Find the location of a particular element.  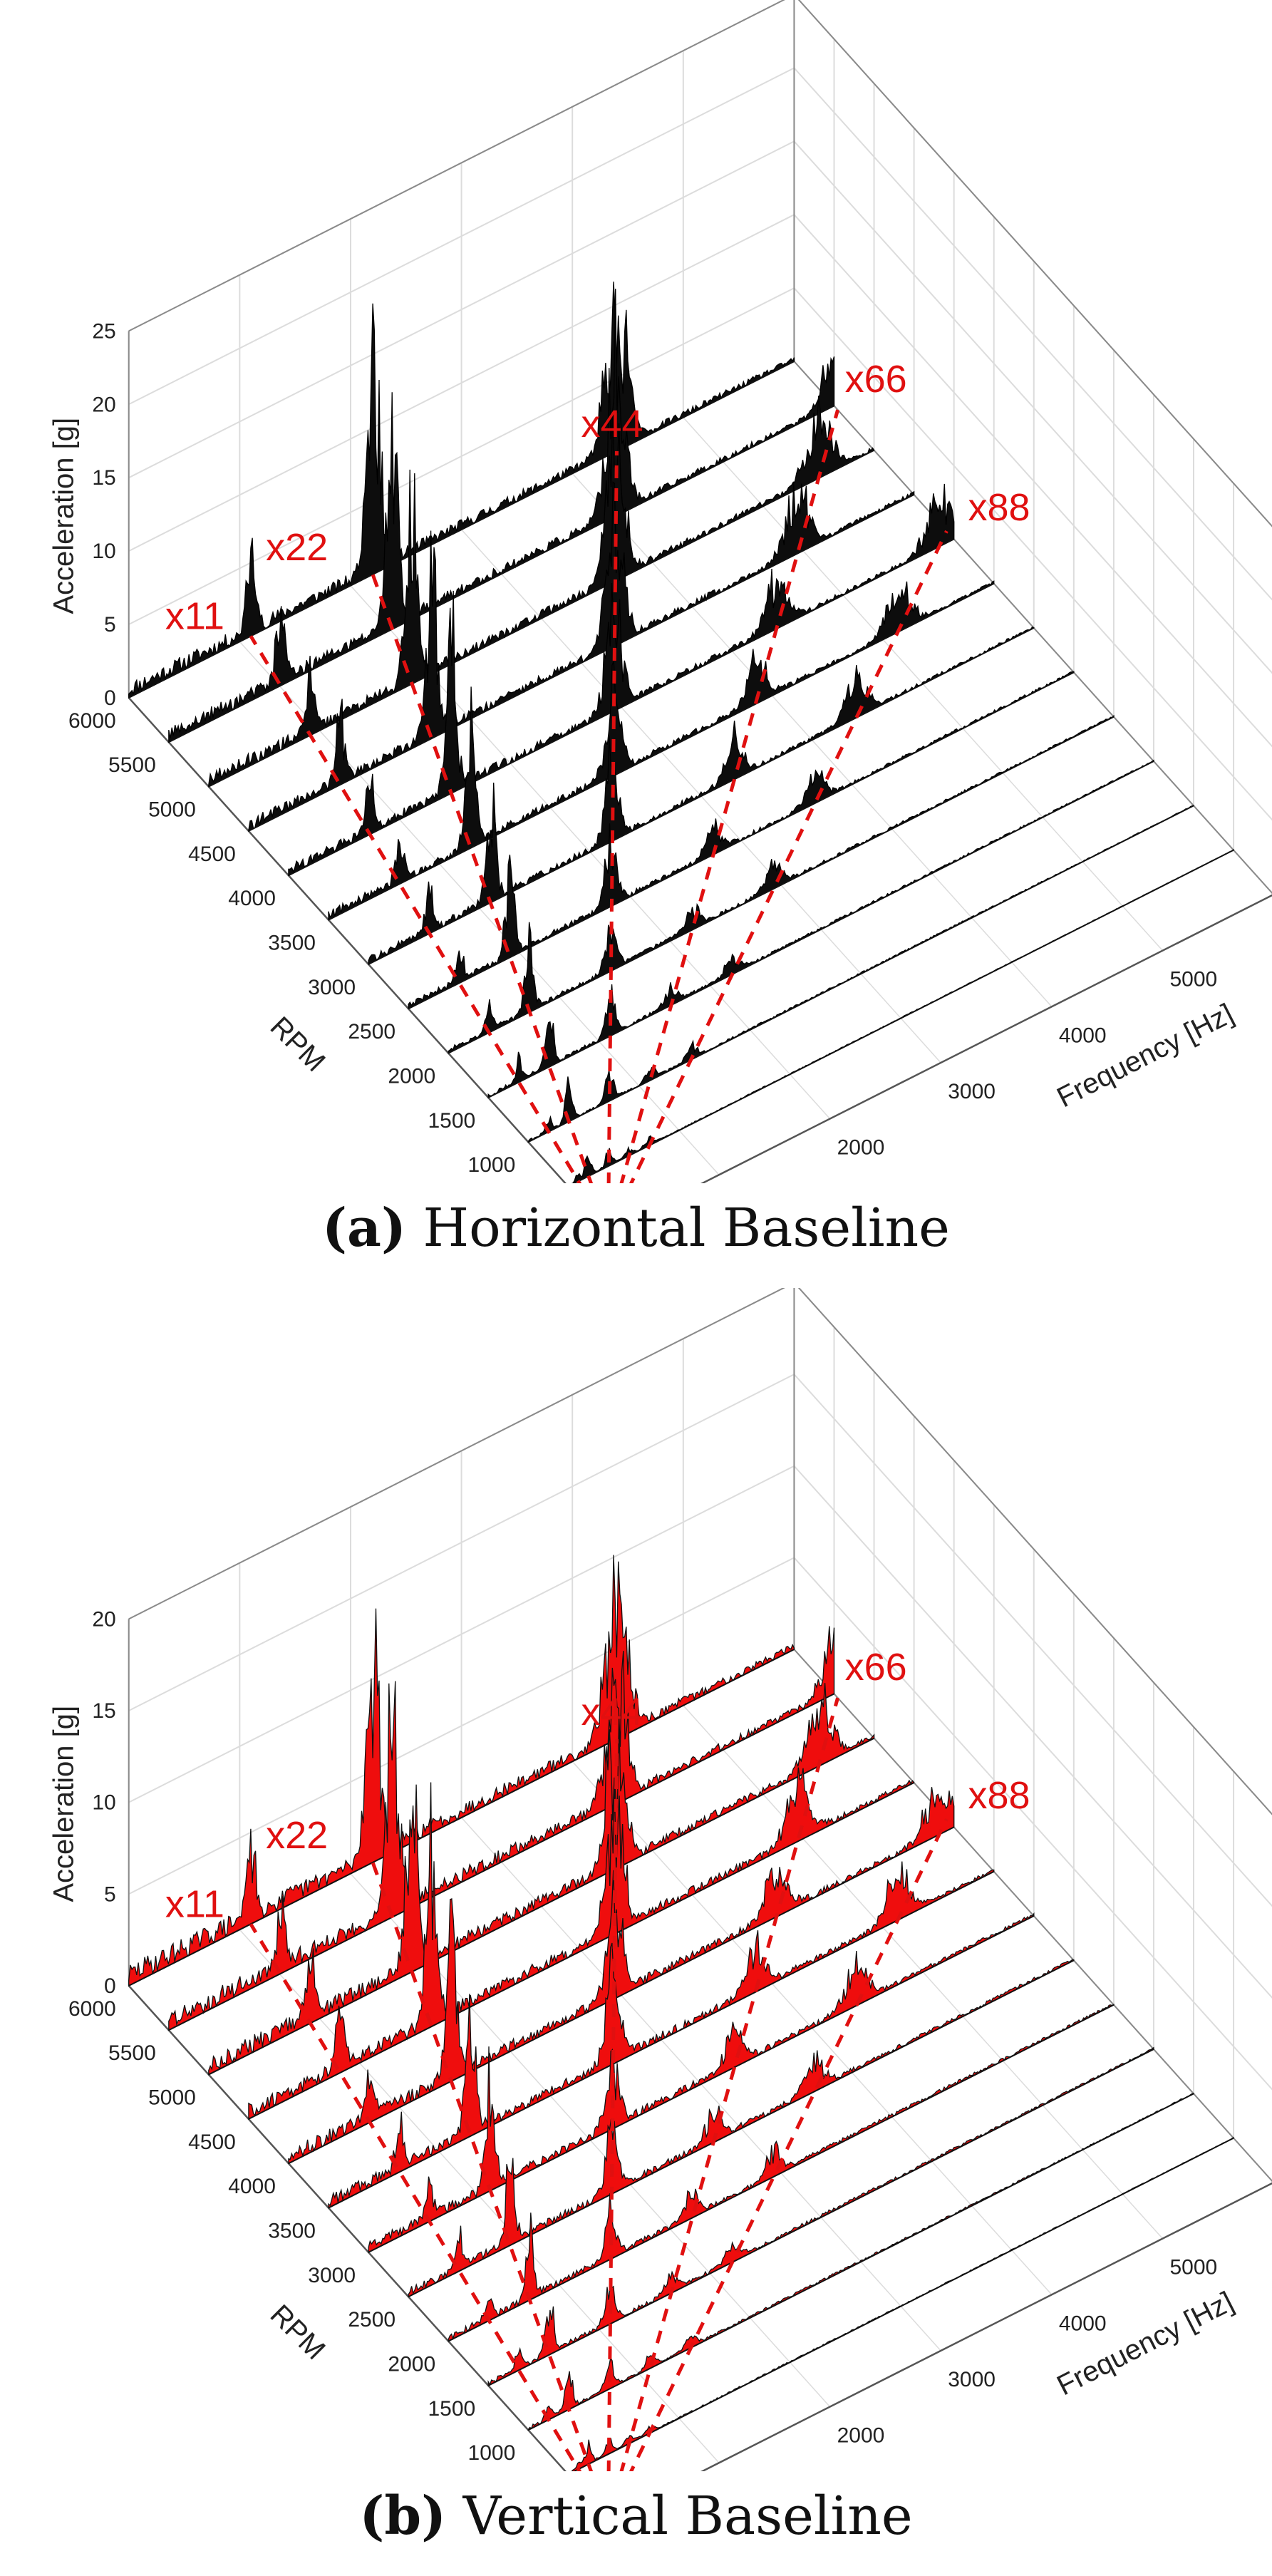

order-label-x88: x88 is located at coordinates (999, 507).